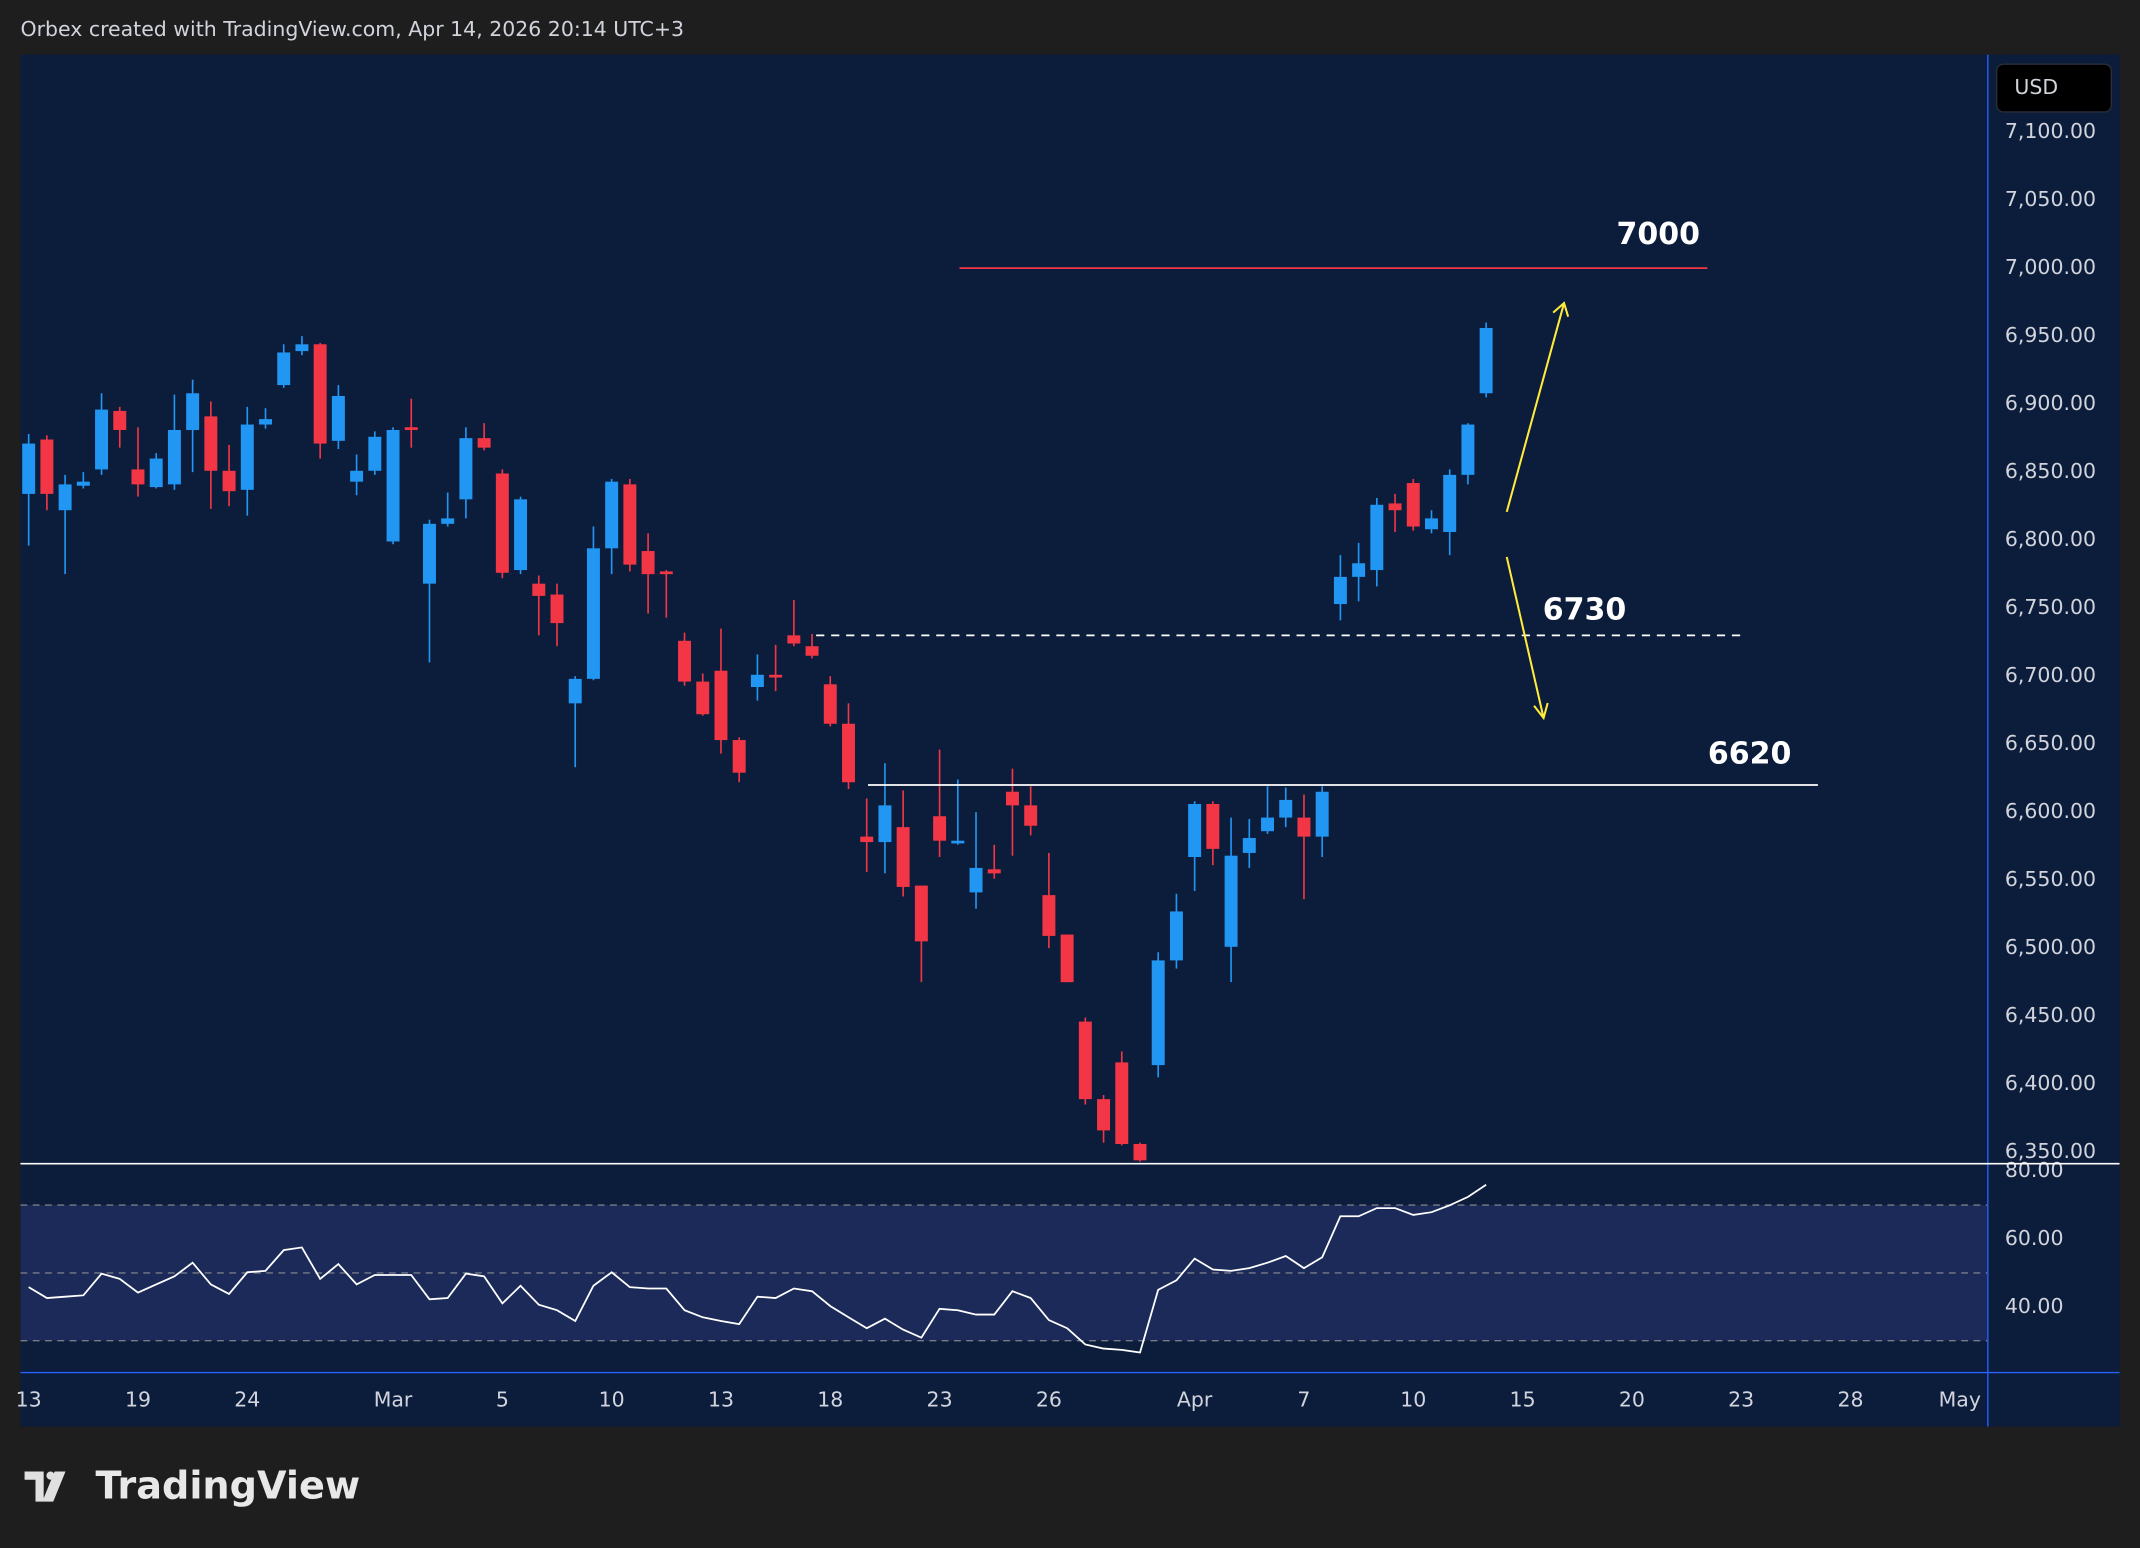  Describe the element at coordinates (2050, 403) in the screenshot. I see `y-tick-label: 6,900.00` at that location.